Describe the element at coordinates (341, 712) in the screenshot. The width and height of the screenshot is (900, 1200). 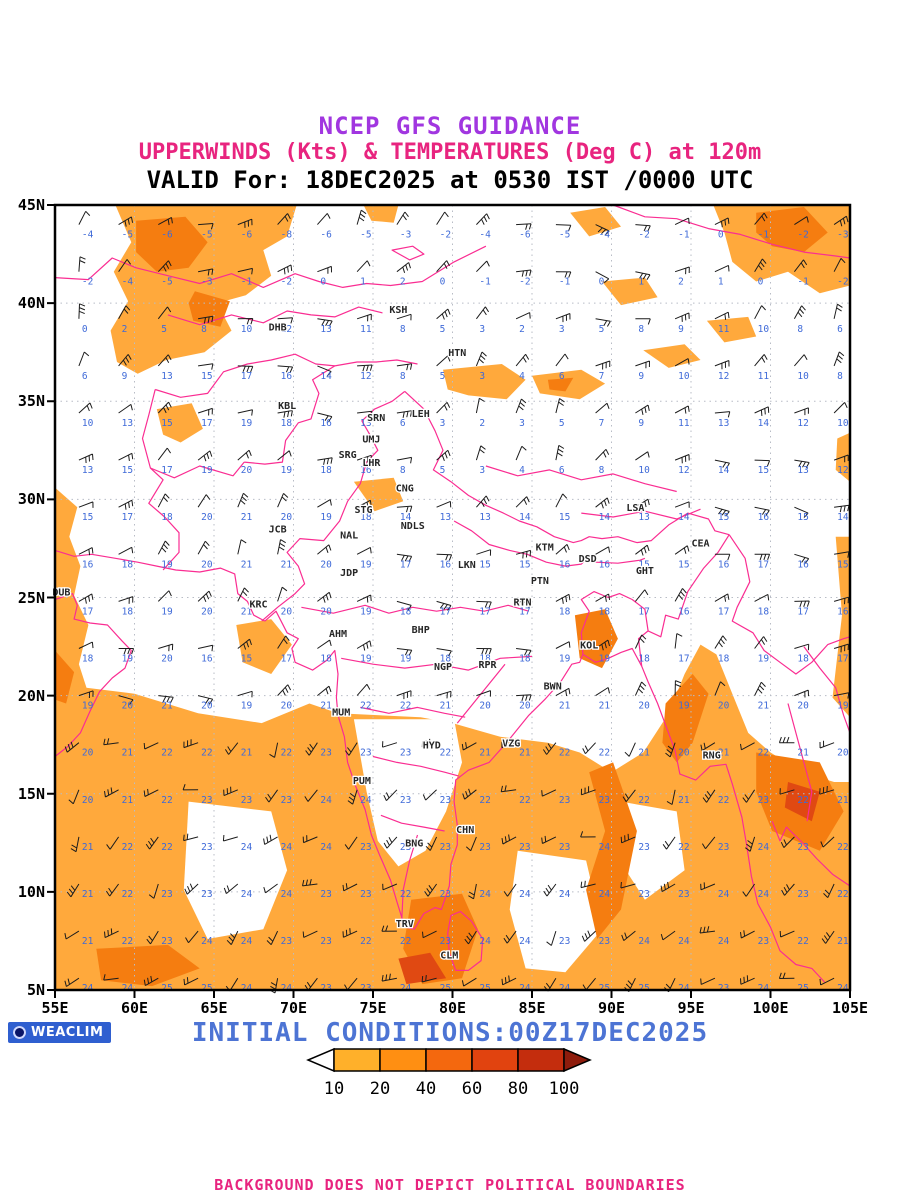
I see `station-label: MUM` at that location.